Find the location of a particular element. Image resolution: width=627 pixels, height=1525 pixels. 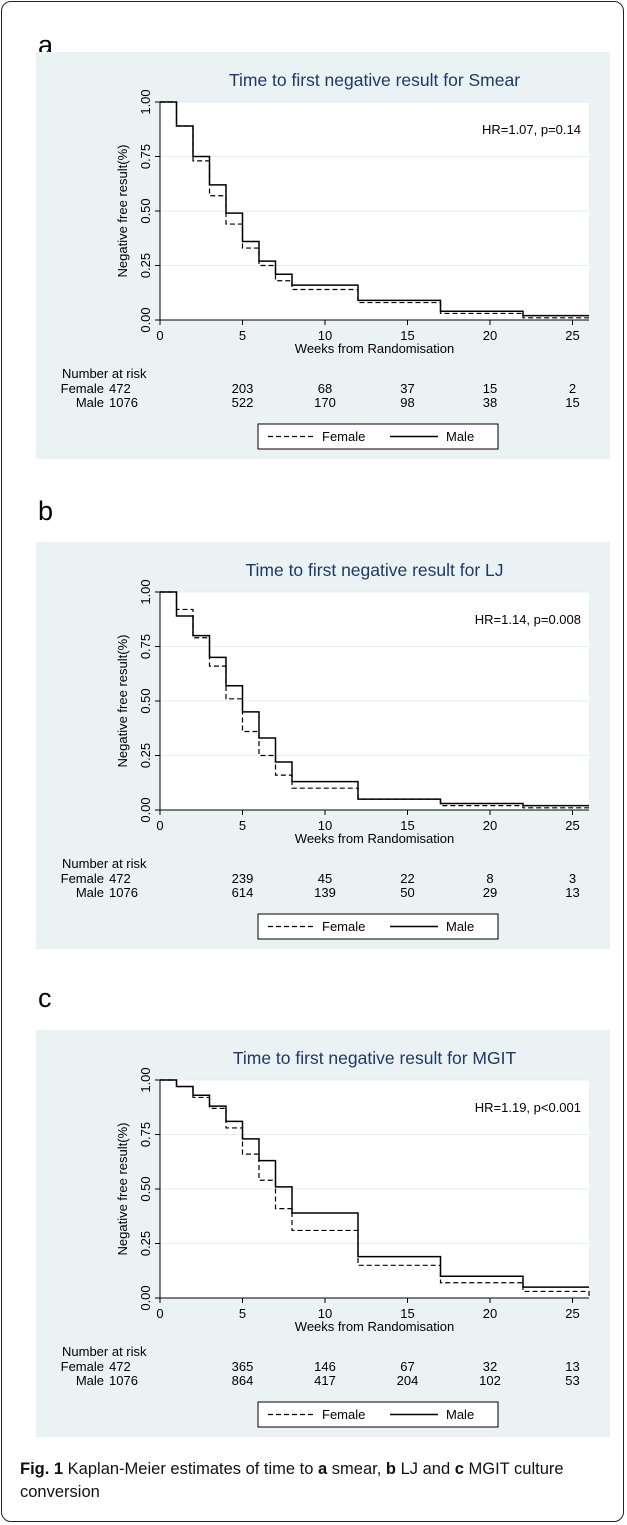

risk-count: 170 is located at coordinates (325, 402).